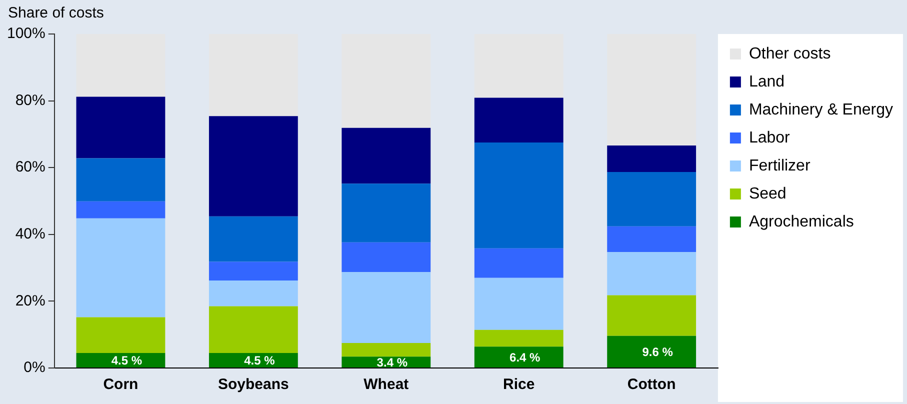  Describe the element at coordinates (30, 167) in the screenshot. I see `y-tick-label: 60%` at that location.